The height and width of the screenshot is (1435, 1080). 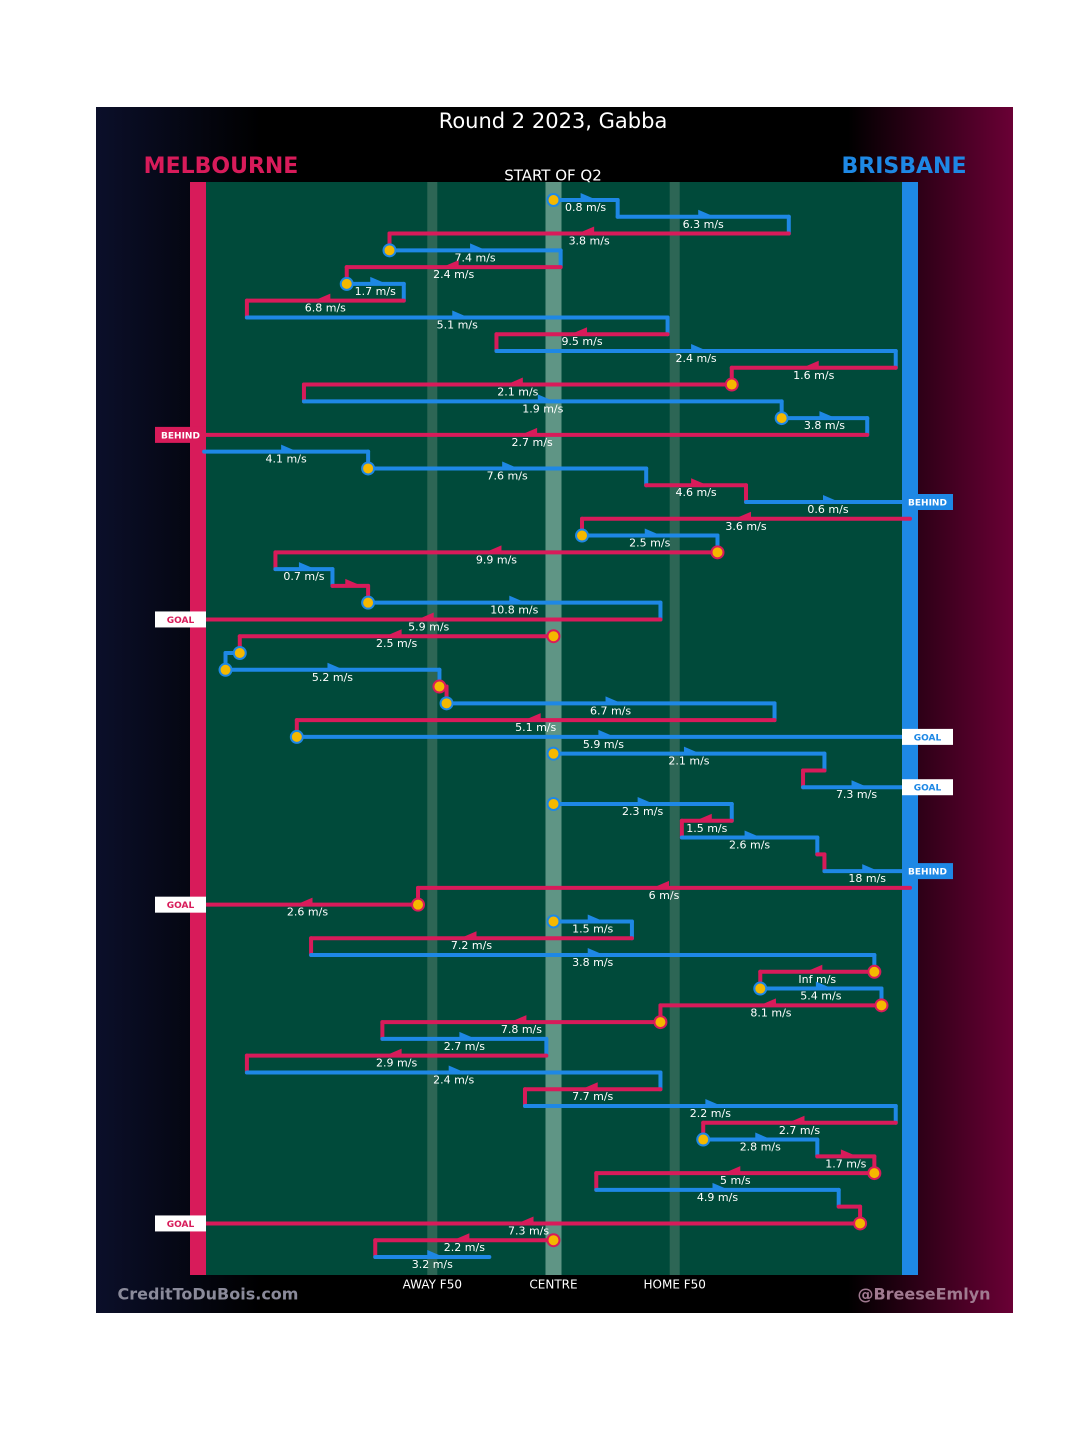 What do you see at coordinates (717, 1197) in the screenshot?
I see `speed-label: 4.9 m/s` at bounding box center [717, 1197].